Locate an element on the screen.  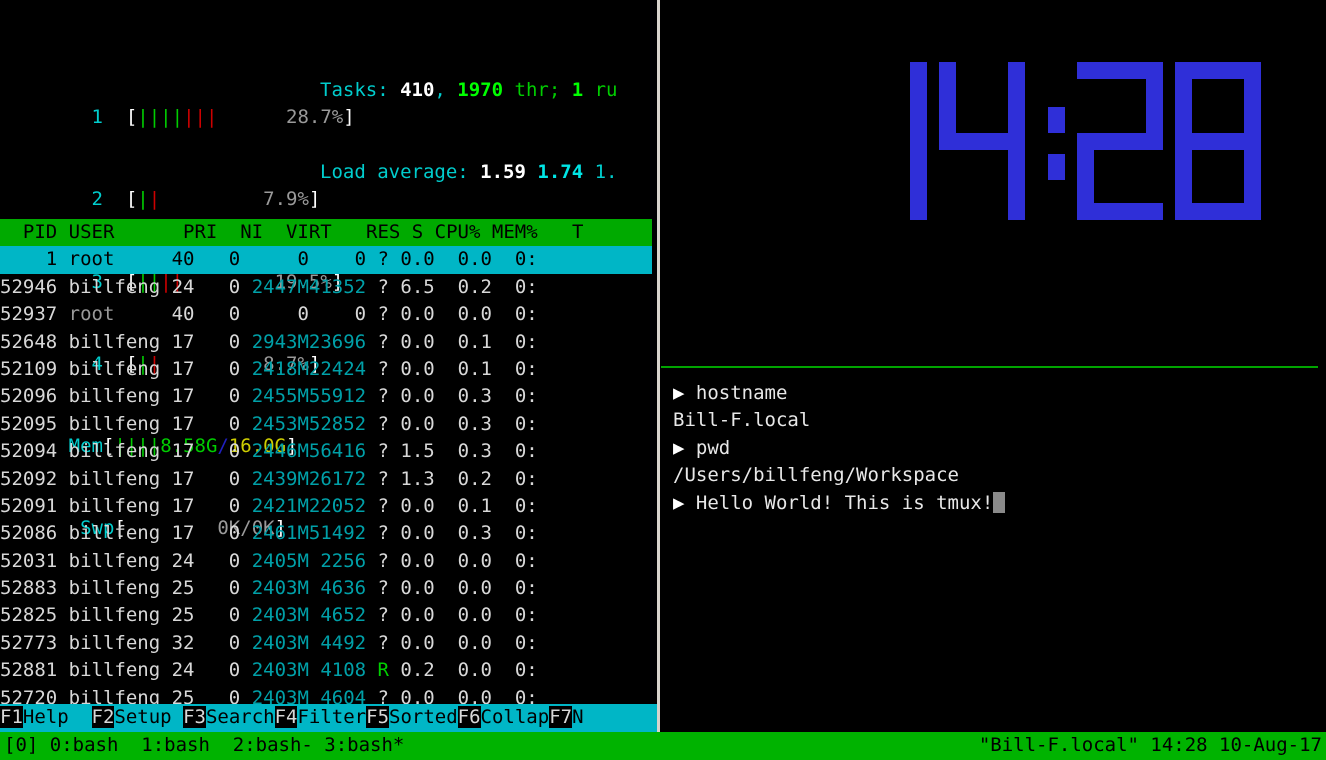
cell-pid: 52946 is located at coordinates (34, 286).